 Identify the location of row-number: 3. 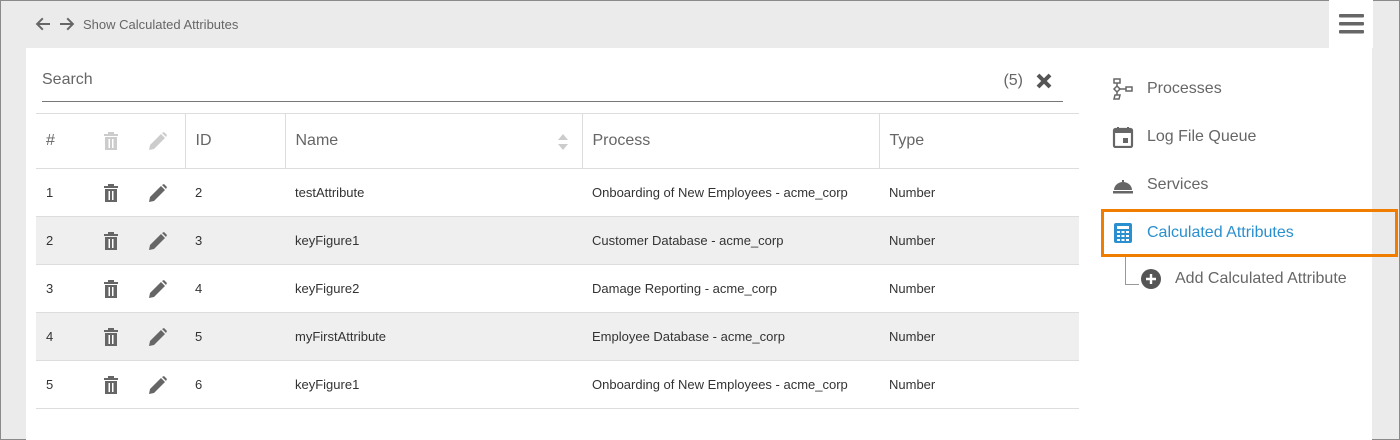
(64, 288).